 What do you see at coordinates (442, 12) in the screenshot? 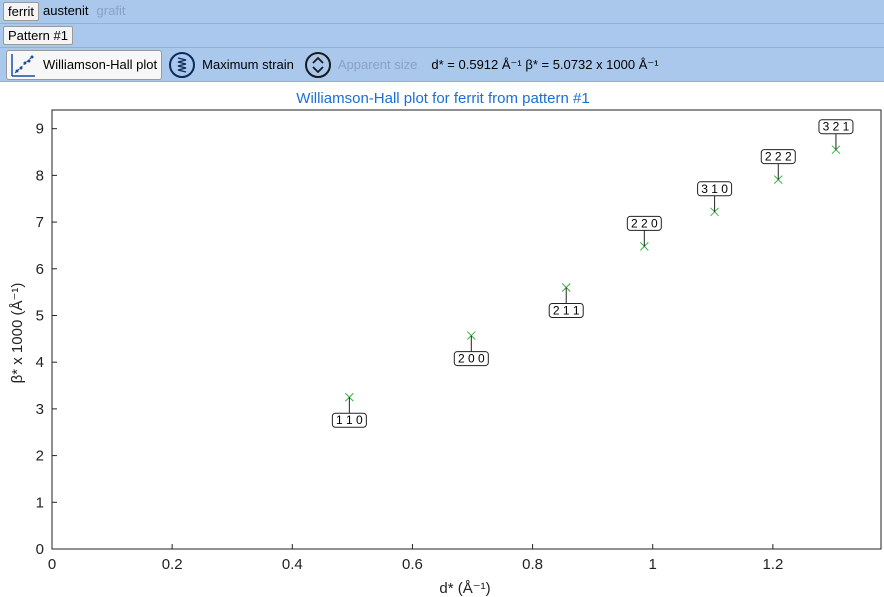
I see `phase-tab-bar: ferrit austenit grafit` at bounding box center [442, 12].